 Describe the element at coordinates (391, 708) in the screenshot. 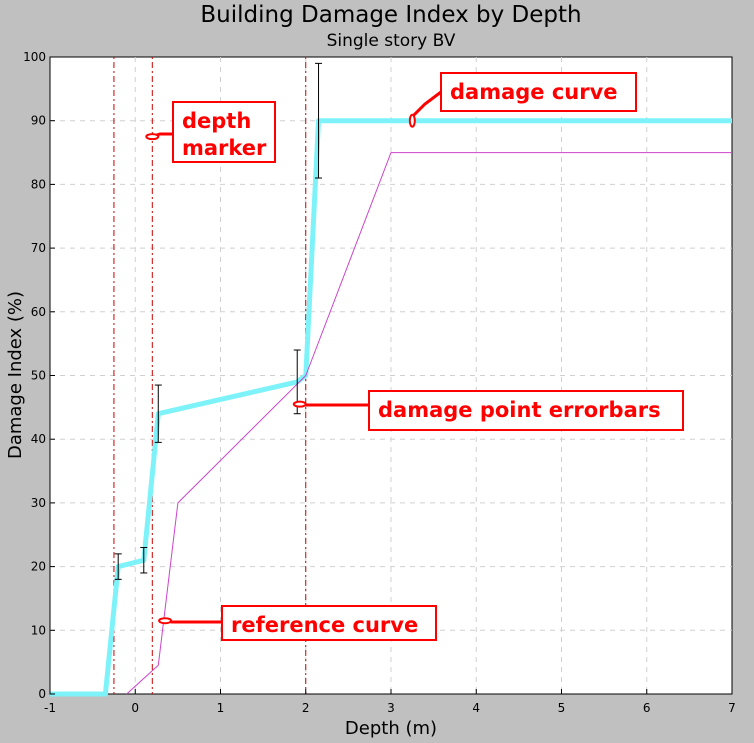

I see `x-tick-label: 3` at that location.